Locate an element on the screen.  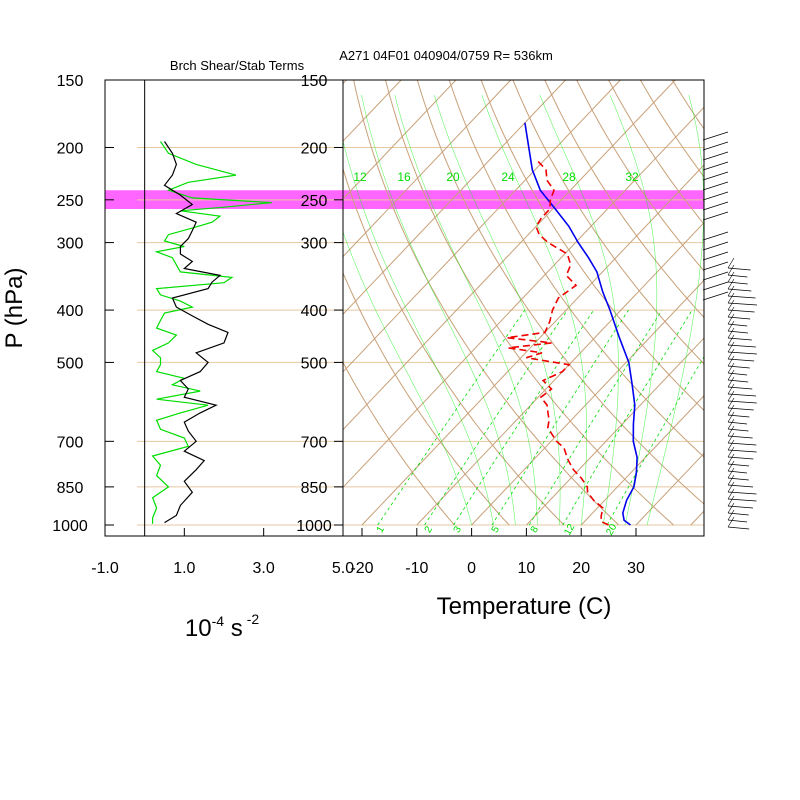
temperature-profile is located at coordinates (581, 324).